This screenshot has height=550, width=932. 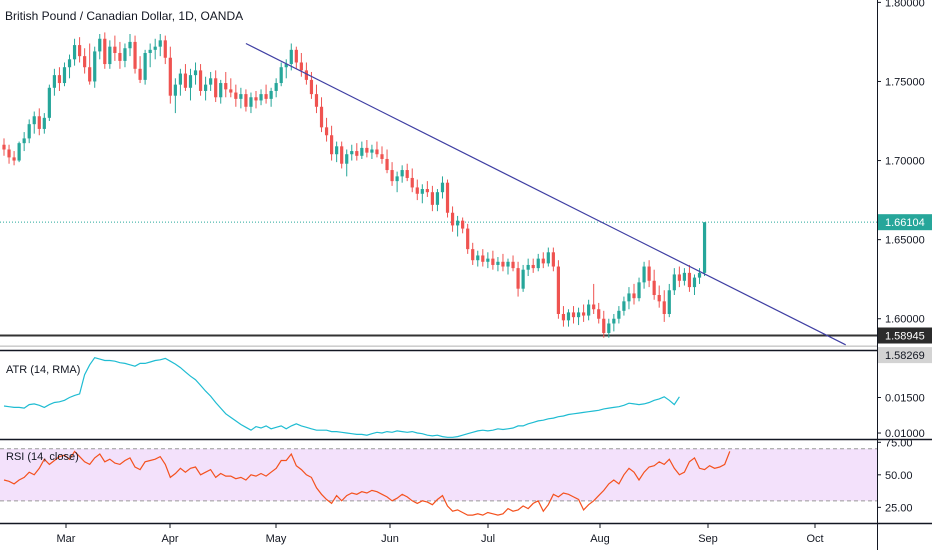 I want to click on rsi-tick-label: 75.00, so click(x=899, y=443).